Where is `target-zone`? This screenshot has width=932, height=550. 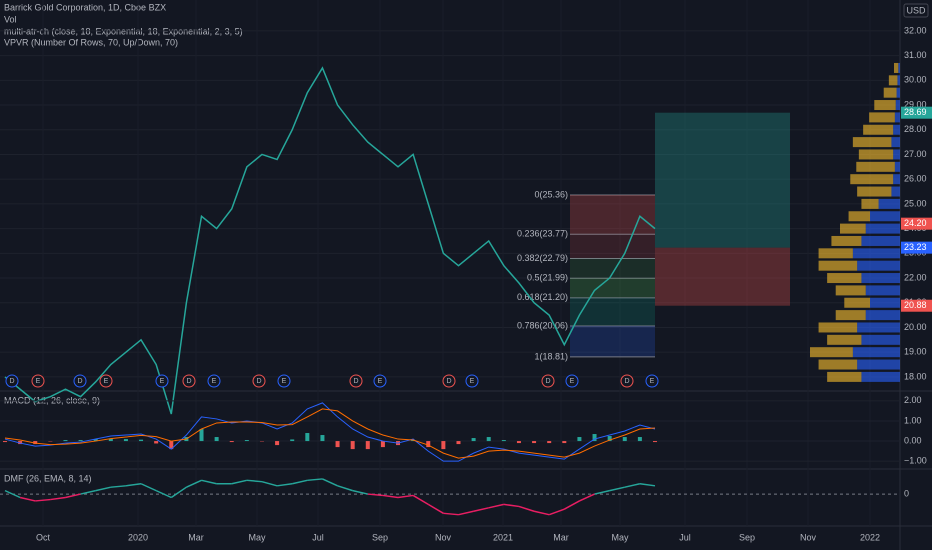 target-zone is located at coordinates (722, 180).